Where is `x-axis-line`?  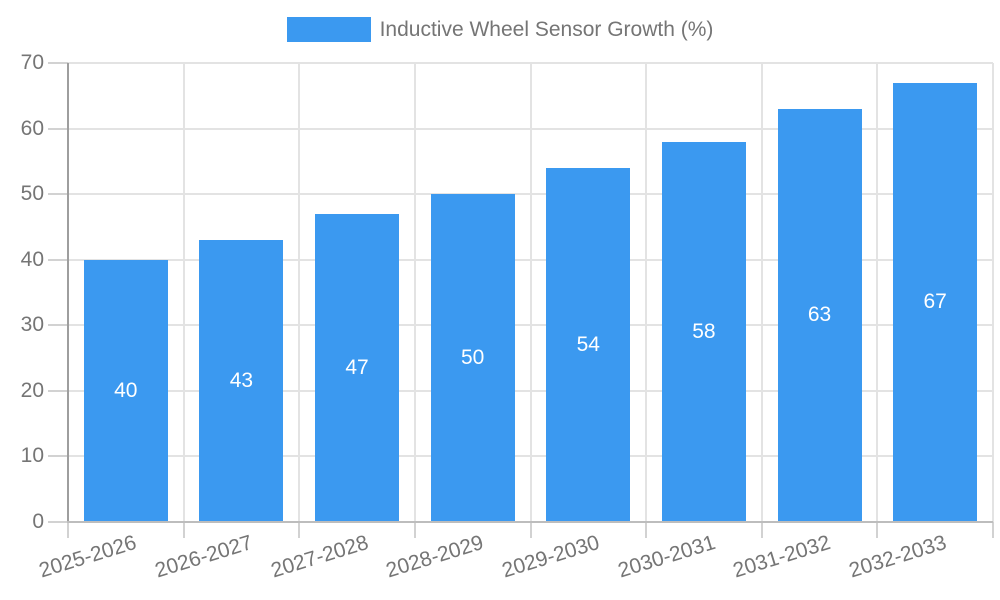 x-axis-line is located at coordinates (530, 522).